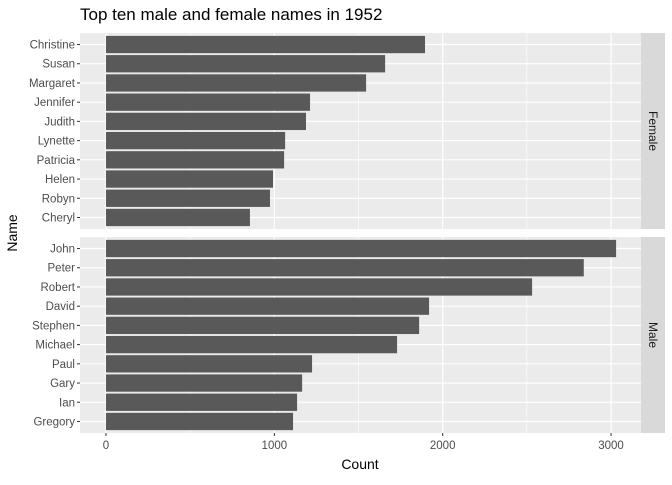 The height and width of the screenshot is (485, 672). What do you see at coordinates (443, 446) in the screenshot?
I see `x-tick-label: 2000` at bounding box center [443, 446].